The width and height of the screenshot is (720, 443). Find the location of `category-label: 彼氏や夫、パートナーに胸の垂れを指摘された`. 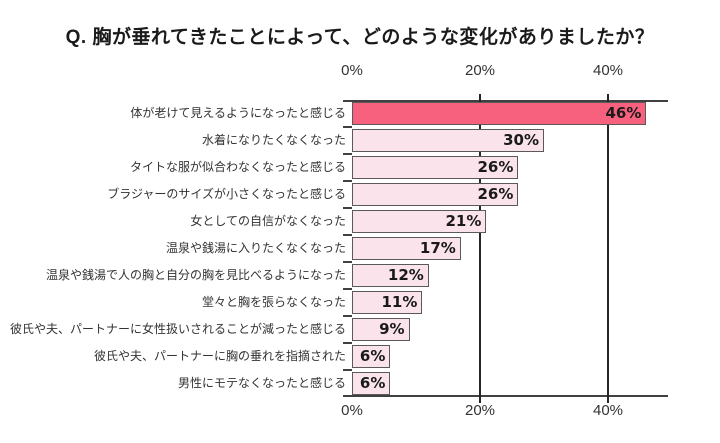

category-label: 彼氏や夫、パートナーに胸の垂れを指摘された is located at coordinates (219, 356).